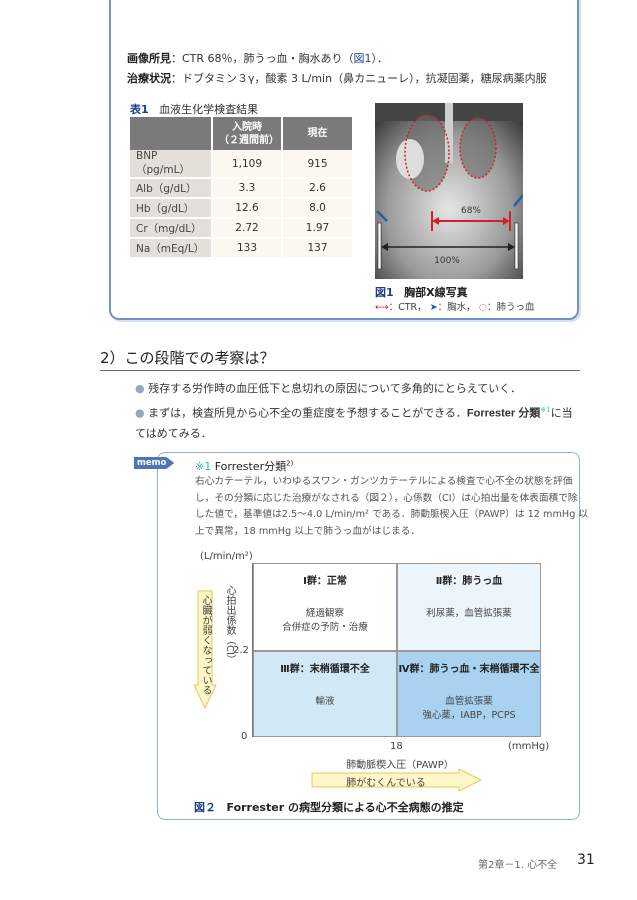 Image resolution: width=637 pixels, height=900 pixels. I want to click on y-arrow-label: 心臓が弱くなっている, so click(205, 645).